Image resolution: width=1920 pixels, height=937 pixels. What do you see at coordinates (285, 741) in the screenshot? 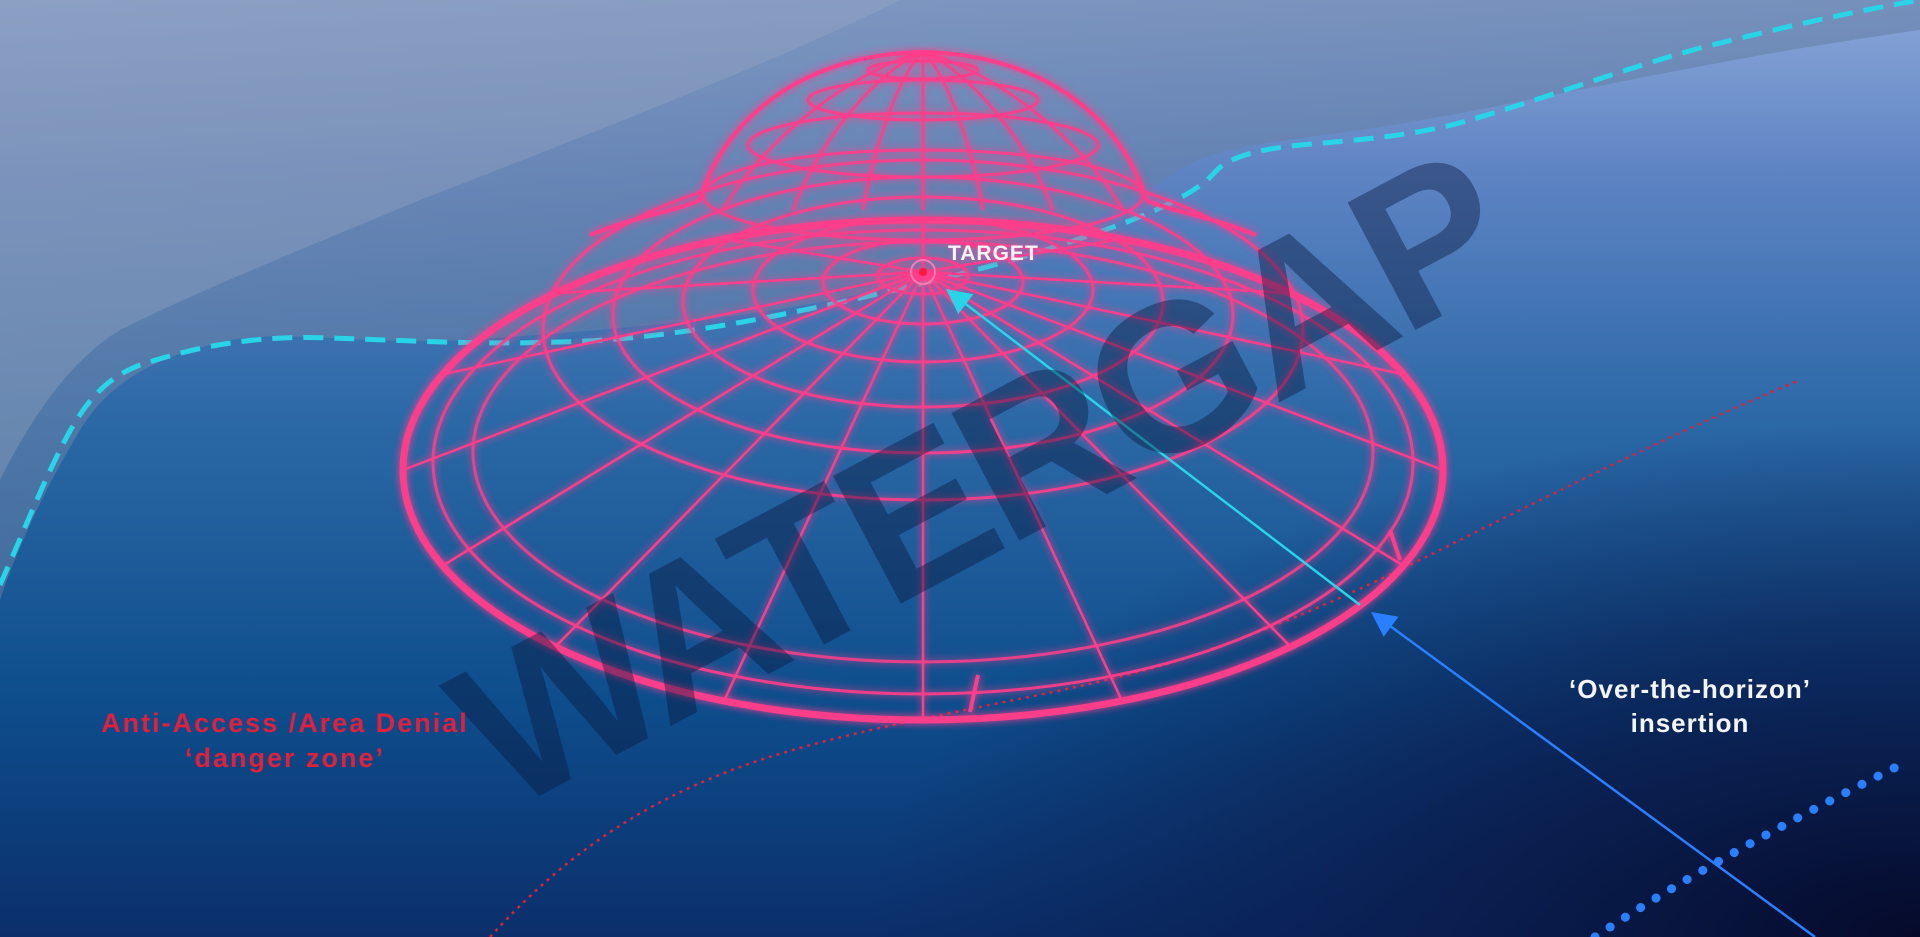
I see `a2ad-danger-zone-label: Anti-Access /Area Denial ‘danger zone’` at bounding box center [285, 741].